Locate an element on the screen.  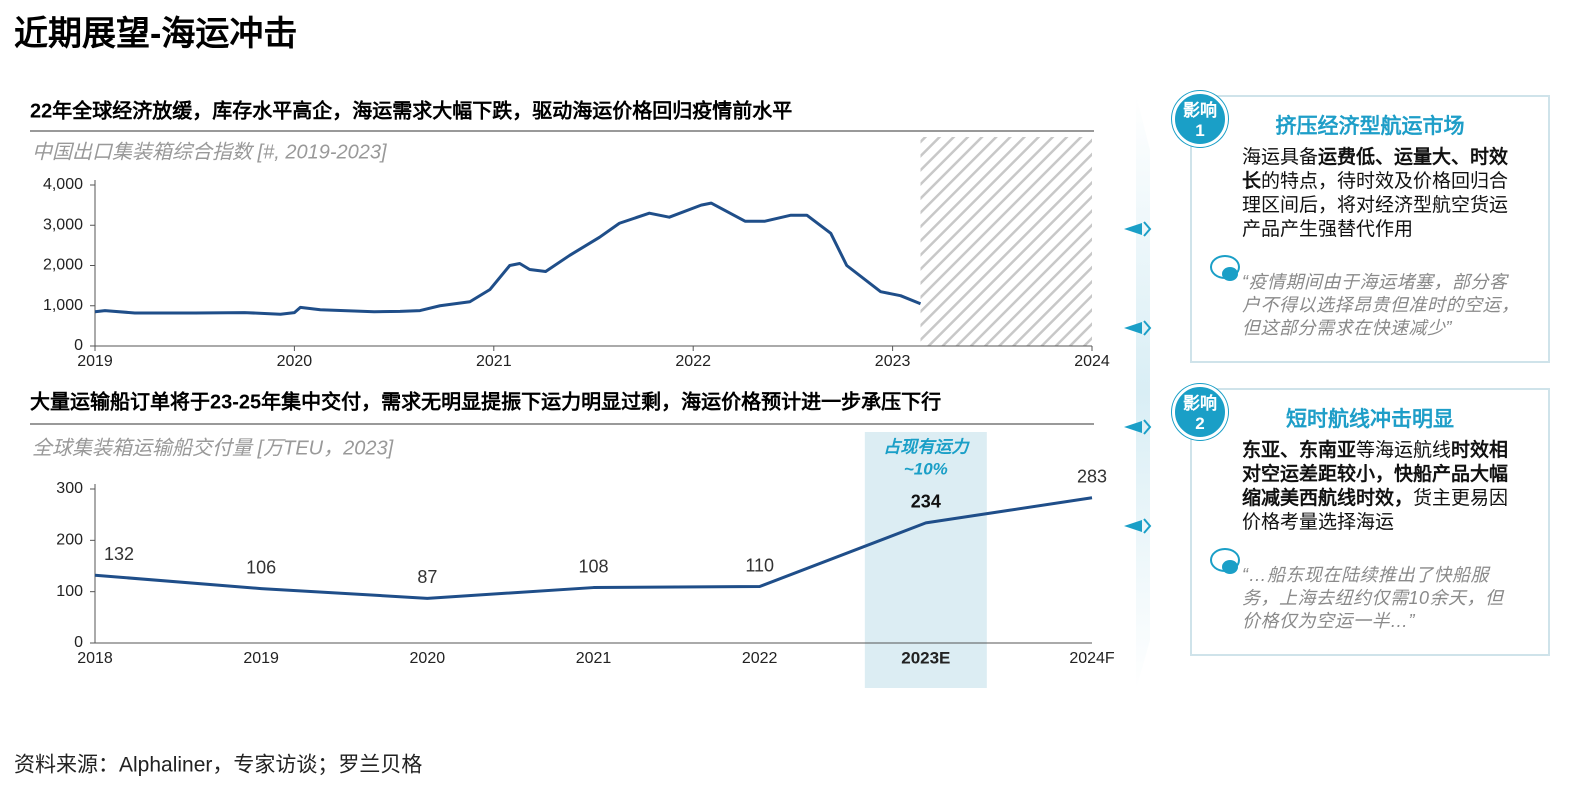
value-label: 108 is located at coordinates (593, 566).